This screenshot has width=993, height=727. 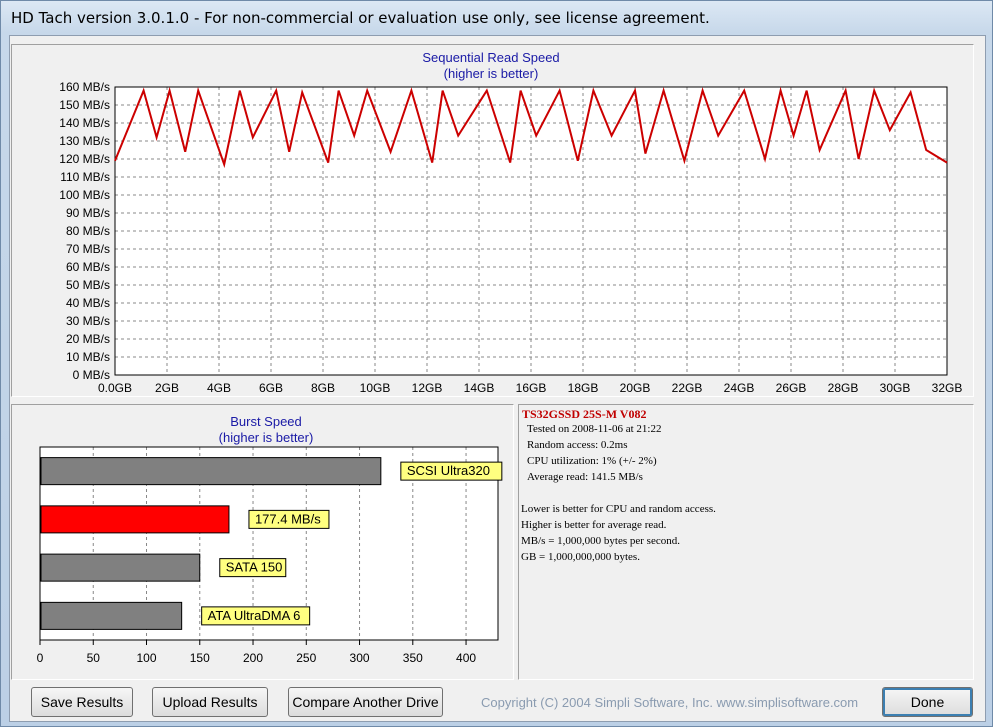 I want to click on drive-model: TS32GSSD 25S-M V082, so click(x=584, y=414).